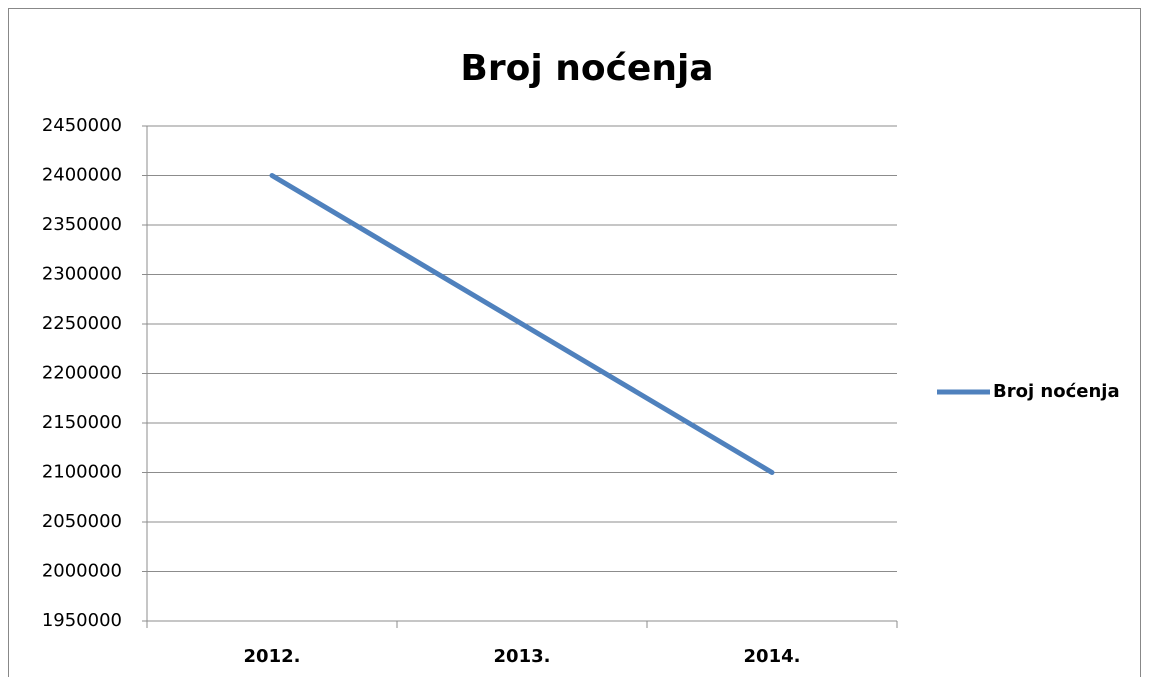  Describe the element at coordinates (82, 422) in the screenshot. I see `y-tick-label: 2150000` at that location.